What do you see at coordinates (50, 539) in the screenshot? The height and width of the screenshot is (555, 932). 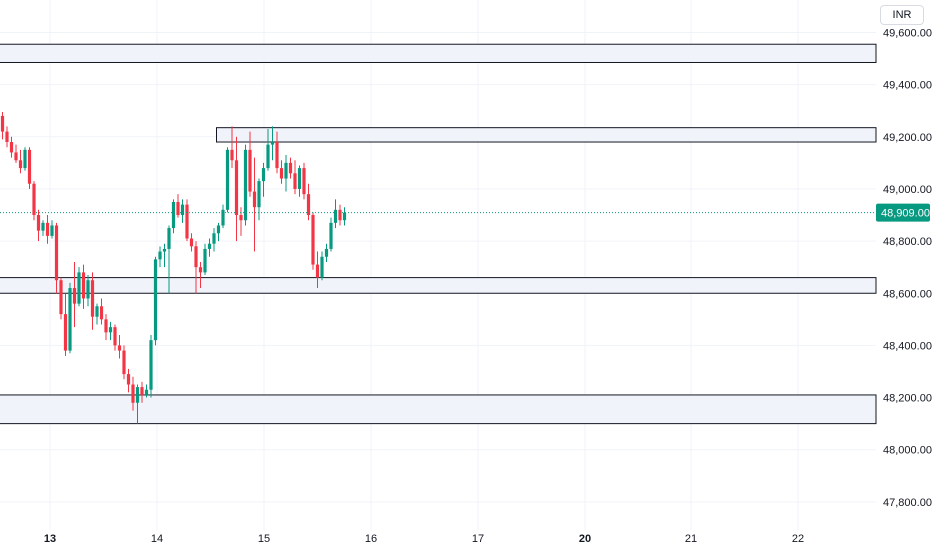 I see `x-tick-label: 13` at bounding box center [50, 539].